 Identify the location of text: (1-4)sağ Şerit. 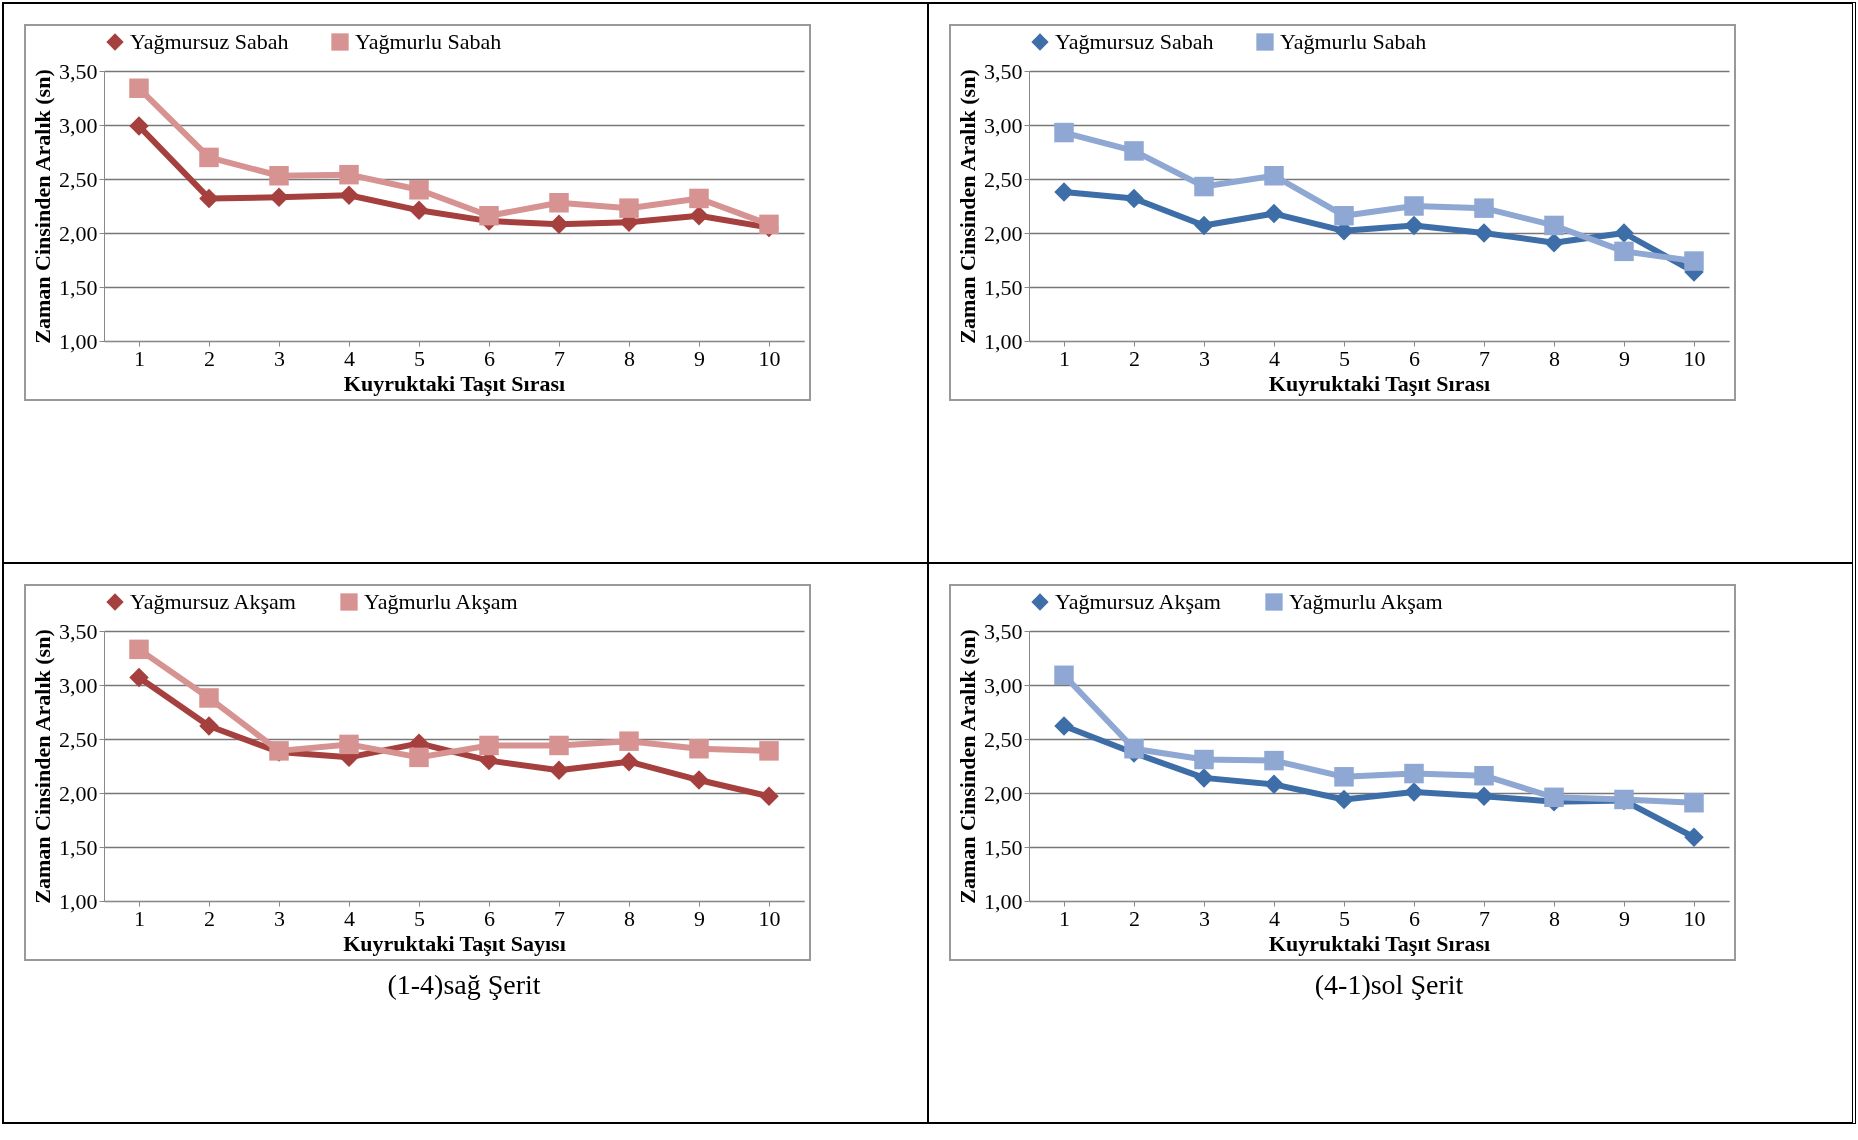
(464, 985).